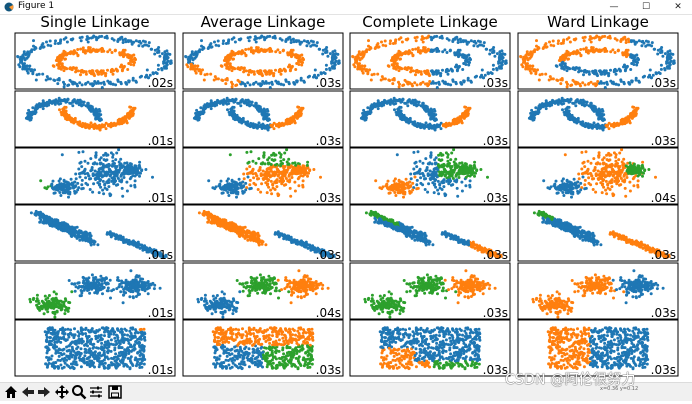  What do you see at coordinates (95, 119) in the screenshot?
I see `subplot-noisy_moons-0: .01s` at bounding box center [95, 119].